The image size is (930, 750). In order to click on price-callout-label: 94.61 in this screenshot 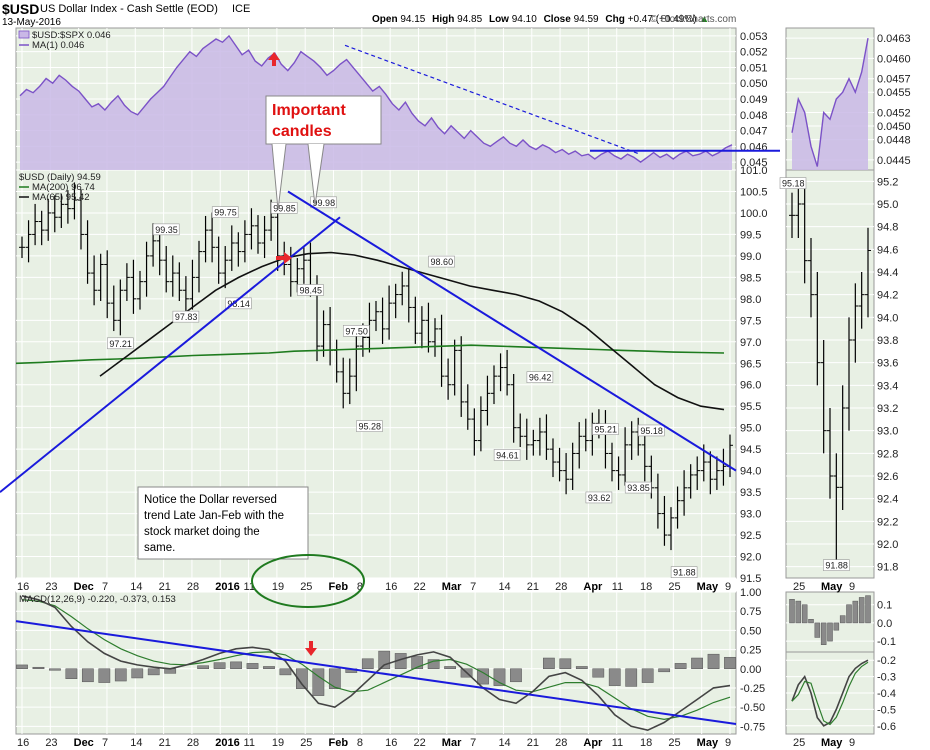, I will do `click(507, 455)`.